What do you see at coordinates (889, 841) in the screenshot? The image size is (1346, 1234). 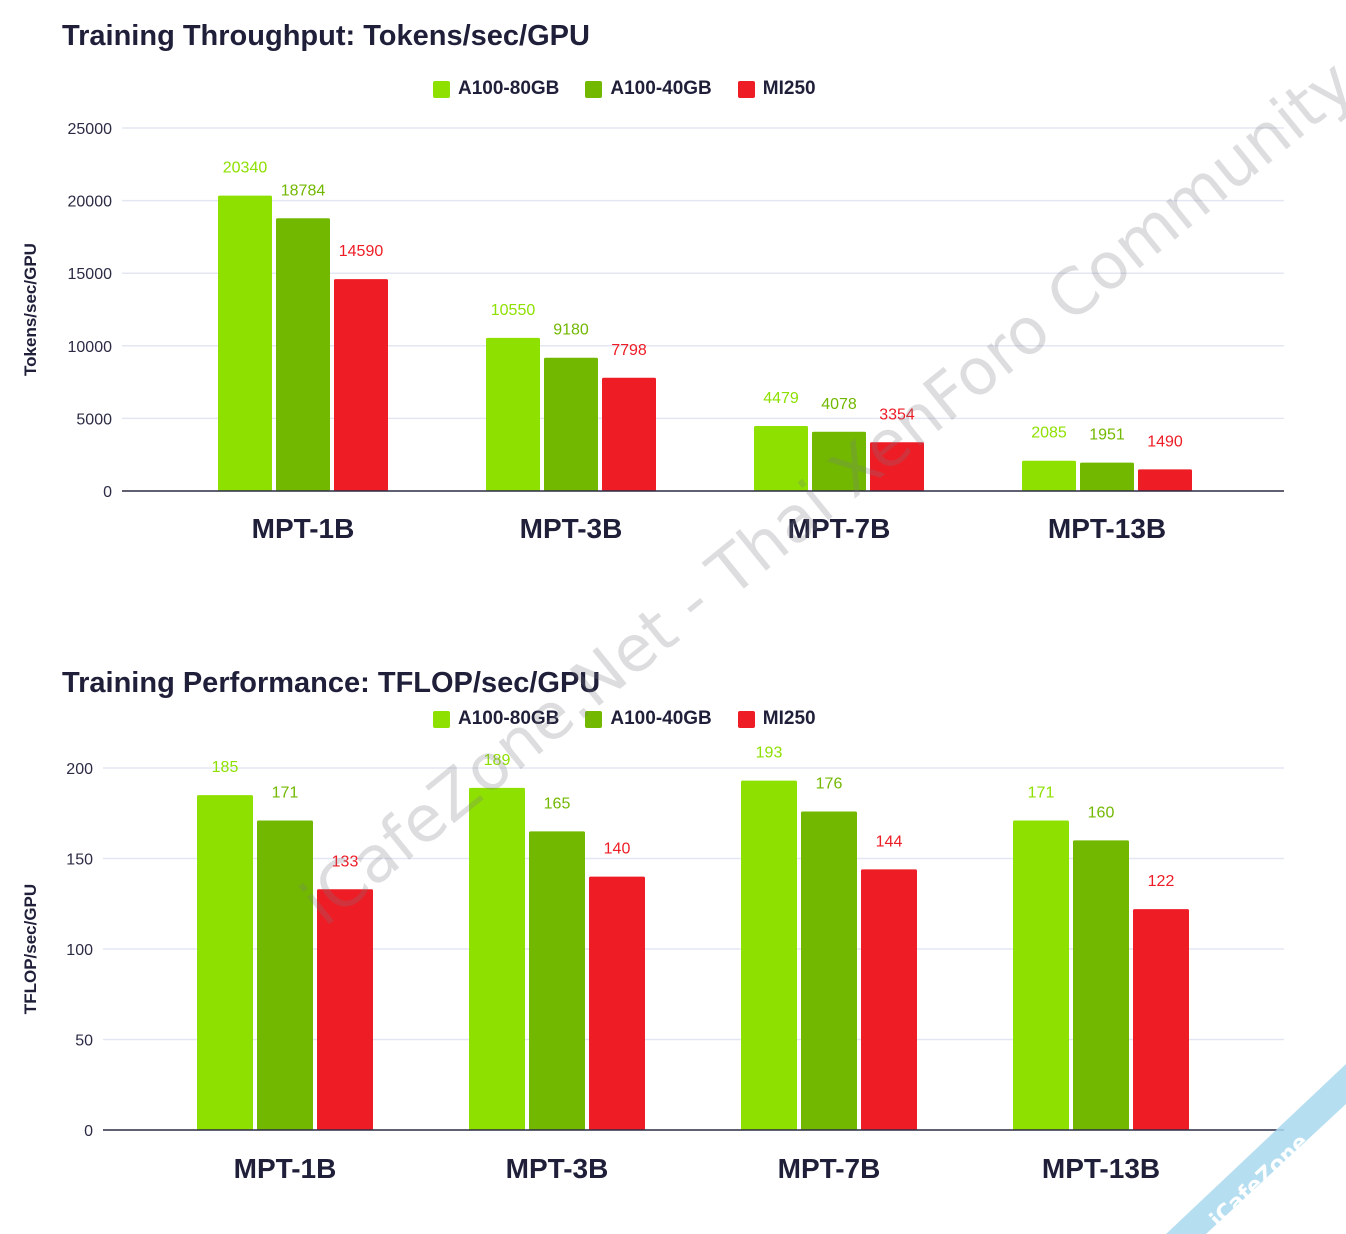 I see `data-label: 144` at bounding box center [889, 841].